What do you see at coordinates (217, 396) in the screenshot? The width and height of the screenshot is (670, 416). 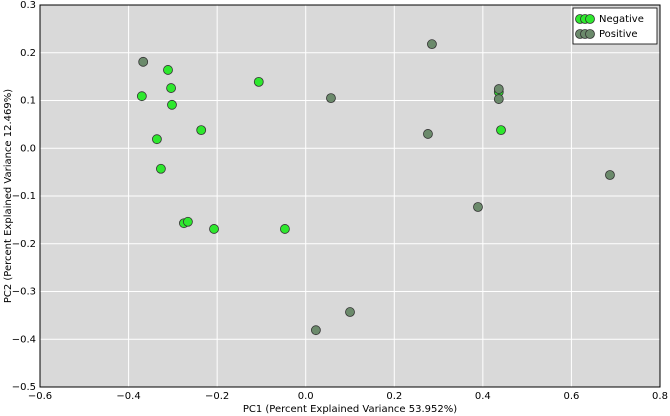 I see `x-tick-label: −0.2` at bounding box center [217, 396].